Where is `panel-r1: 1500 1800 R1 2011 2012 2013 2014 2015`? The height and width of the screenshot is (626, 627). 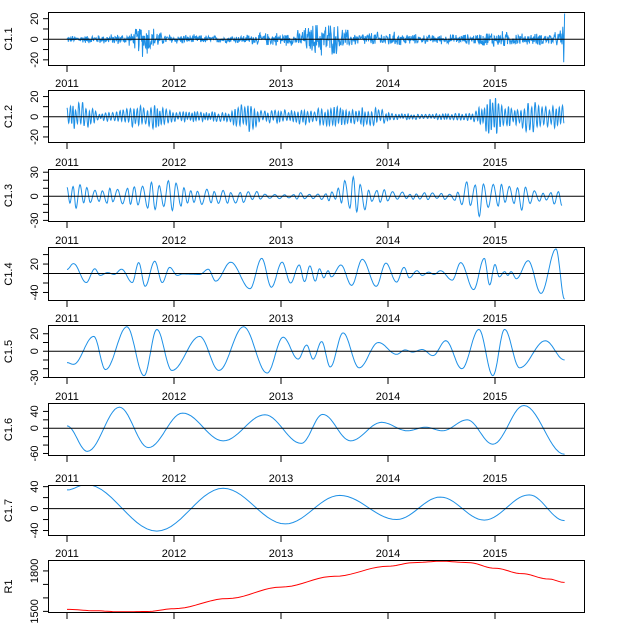
panel-r1: 1500 1800 R1 2011 2012 2013 2014 2015 is located at coordinates (294, 586).